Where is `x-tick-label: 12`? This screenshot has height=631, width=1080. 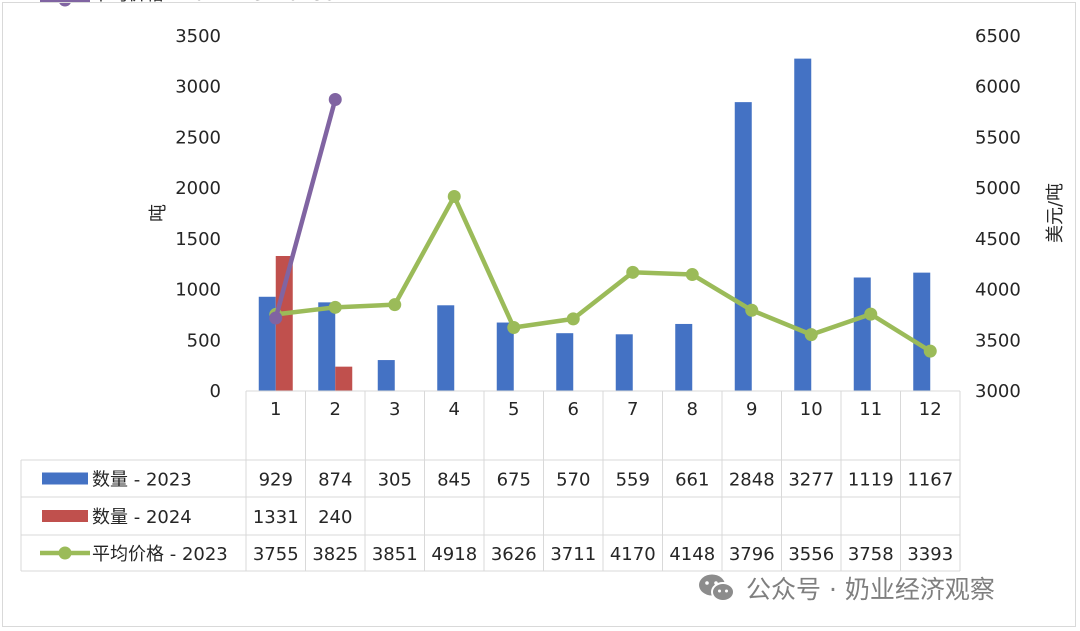 x-tick-label: 12 is located at coordinates (930, 409).